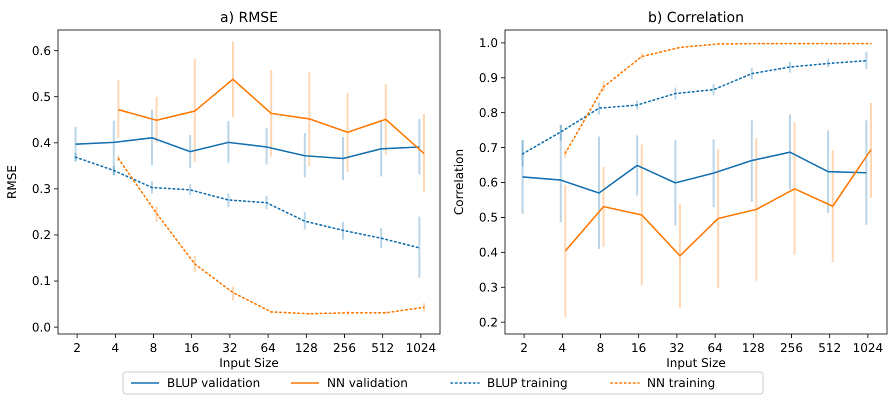 The height and width of the screenshot is (407, 890). What do you see at coordinates (488, 43) in the screenshot?
I see `y-tick-label: 1.0` at bounding box center [488, 43].